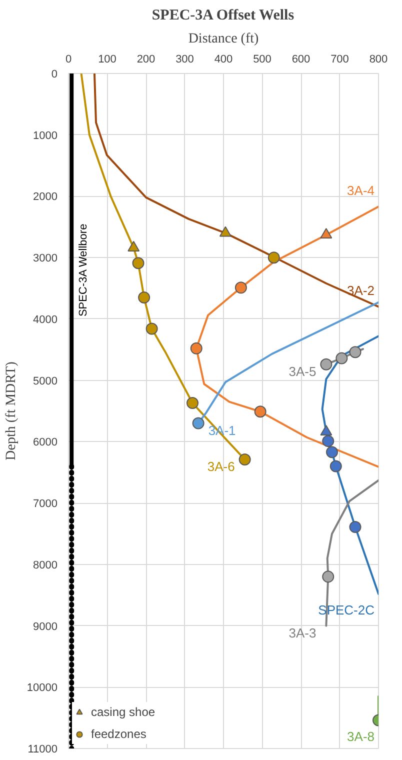 The width and height of the screenshot is (402, 760). Describe the element at coordinates (45, 197) in the screenshot. I see `y-tick-label: 2000` at that location.